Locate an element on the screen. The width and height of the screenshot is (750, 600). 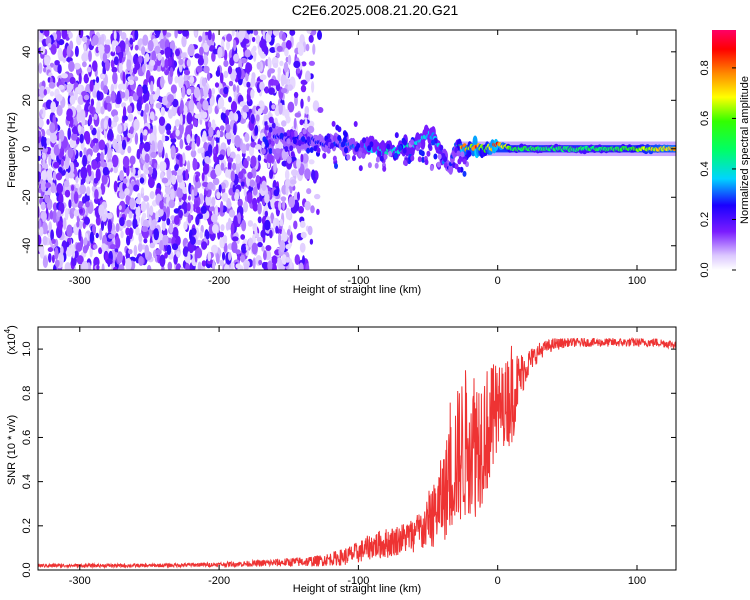
snr-y-tick-label: 0.2 is located at coordinates (27, 525).